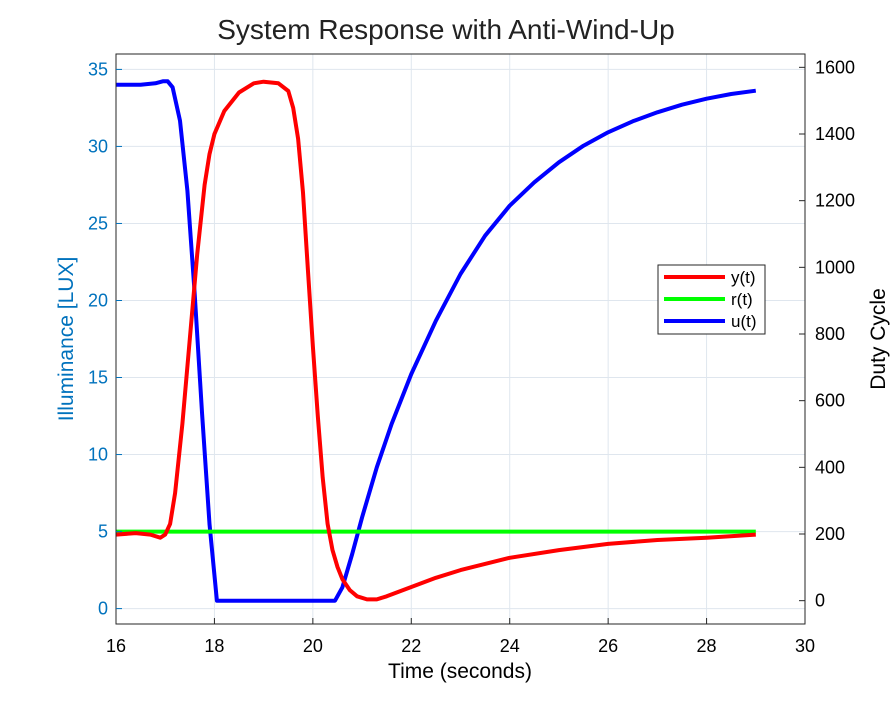 Image resolution: width=891 pixels, height=702 pixels. I want to click on x-tick-label: 20, so click(313, 646).